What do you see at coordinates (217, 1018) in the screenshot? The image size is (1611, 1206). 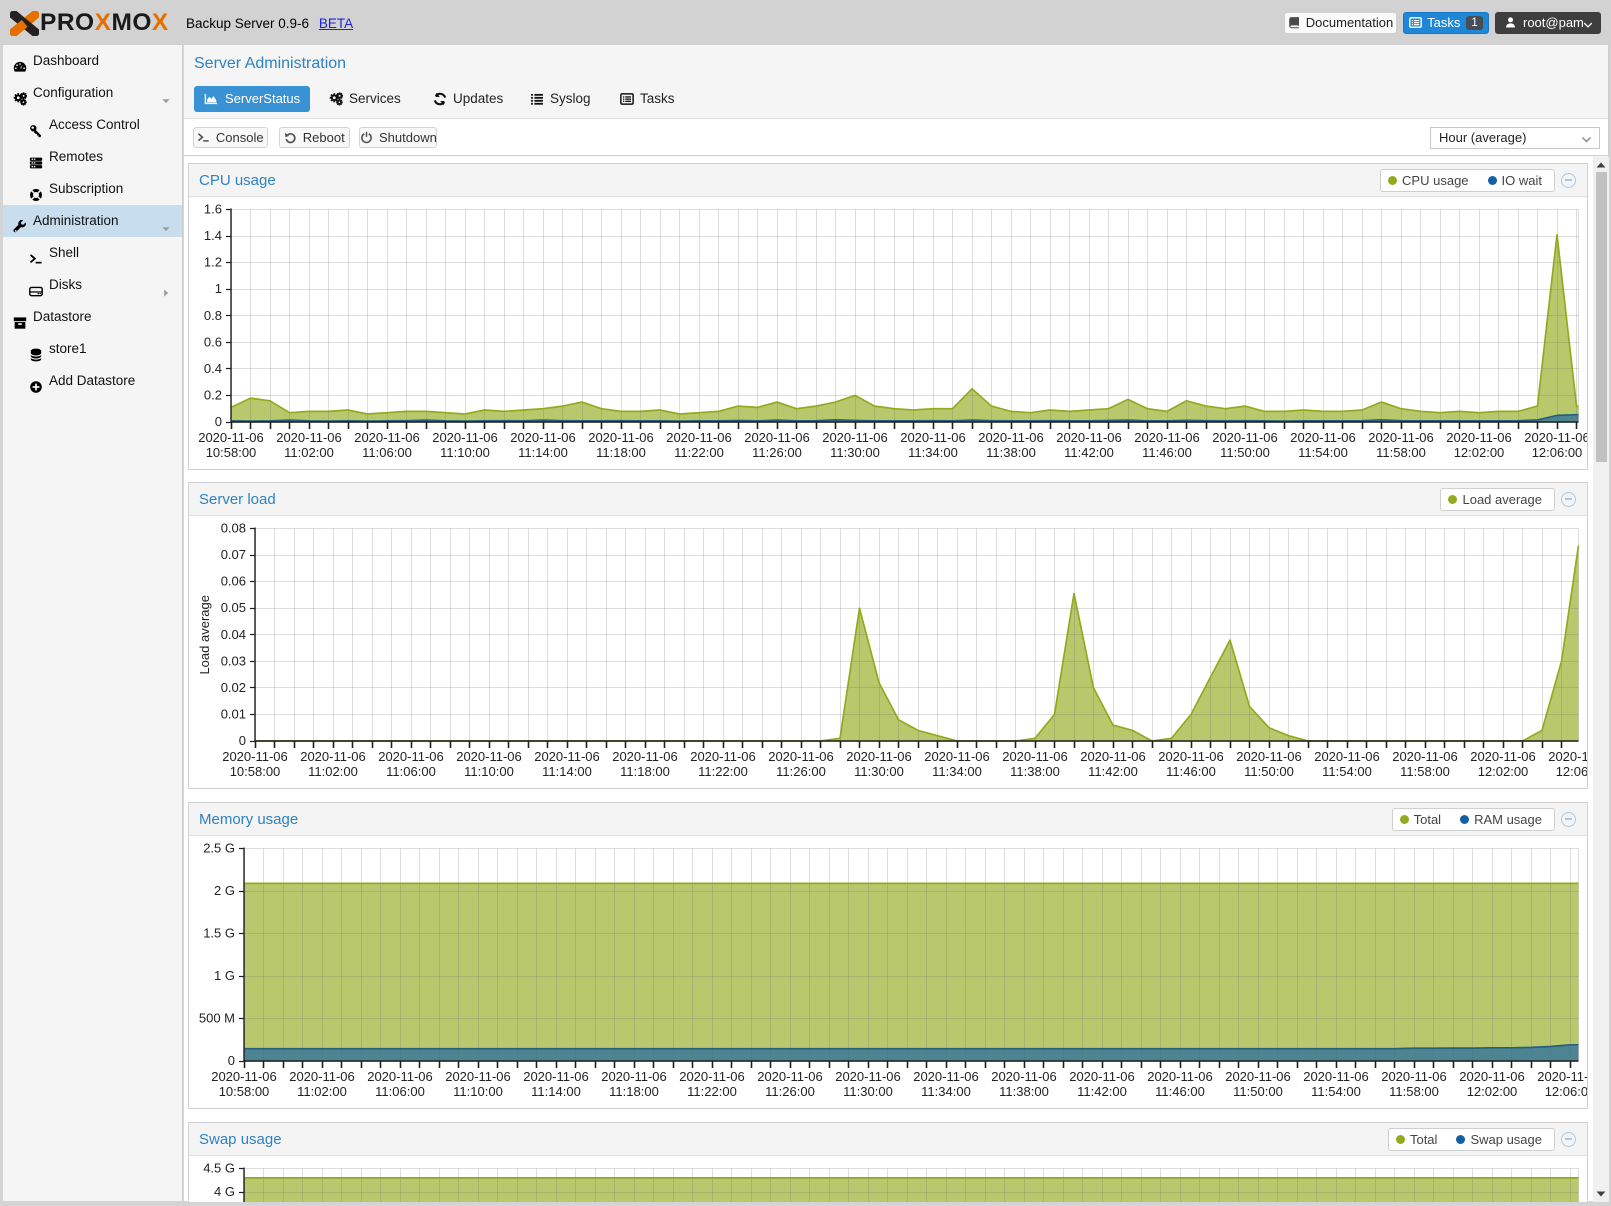 I see `svg-text: 500 M` at bounding box center [217, 1018].